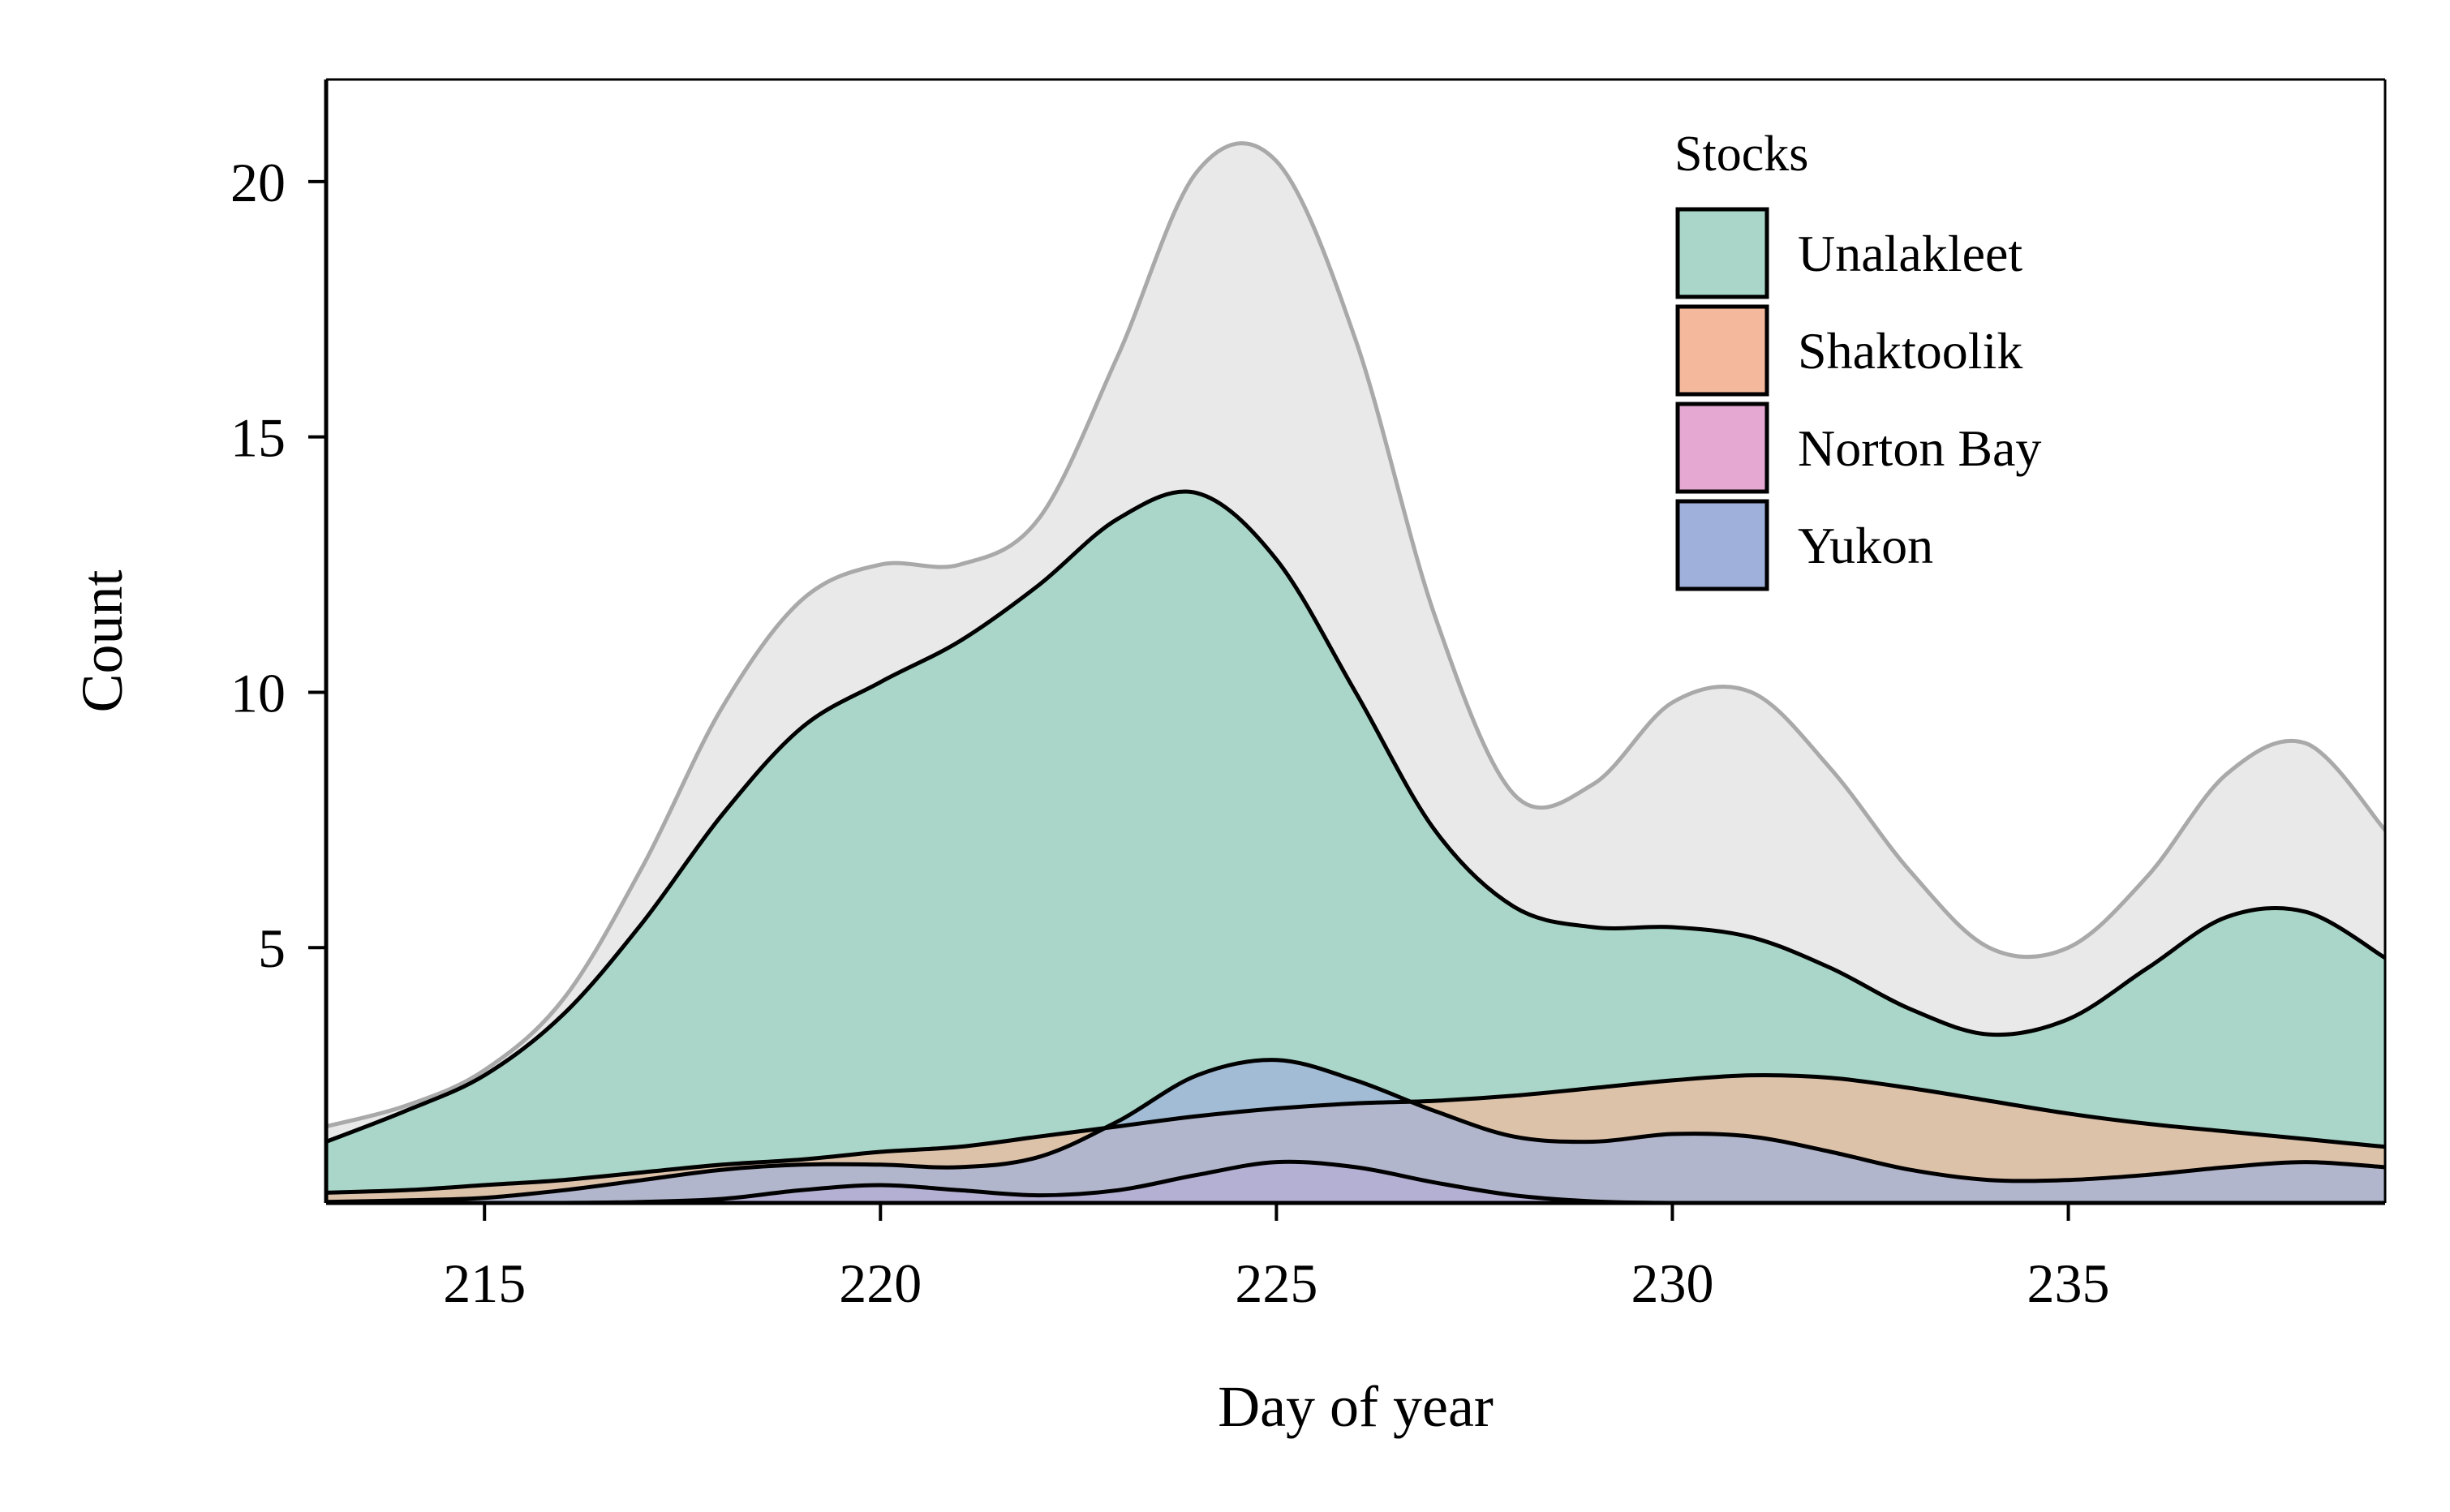 The image size is (2450, 1512). What do you see at coordinates (880, 1283) in the screenshot?
I see `x-tick-label: 220` at bounding box center [880, 1283].